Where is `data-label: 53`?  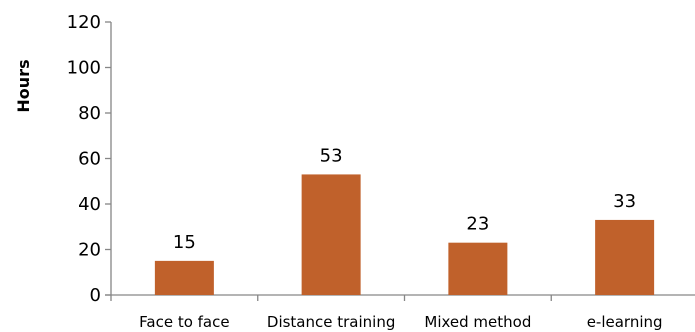 data-label: 53 is located at coordinates (331, 155).